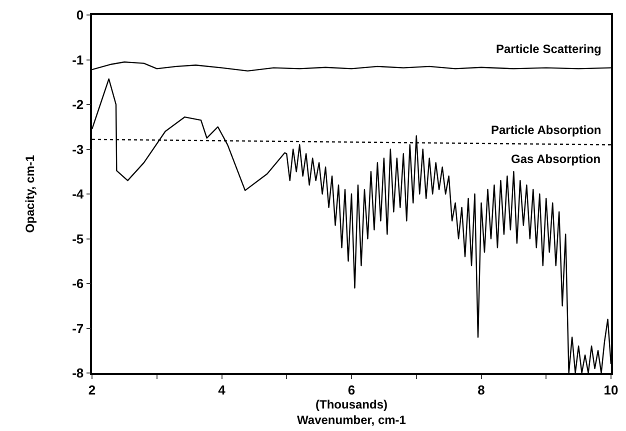  What do you see at coordinates (351, 412) in the screenshot?
I see `x-axis-title: (Thousands) Wavenumber, cm-1` at bounding box center [351, 412].